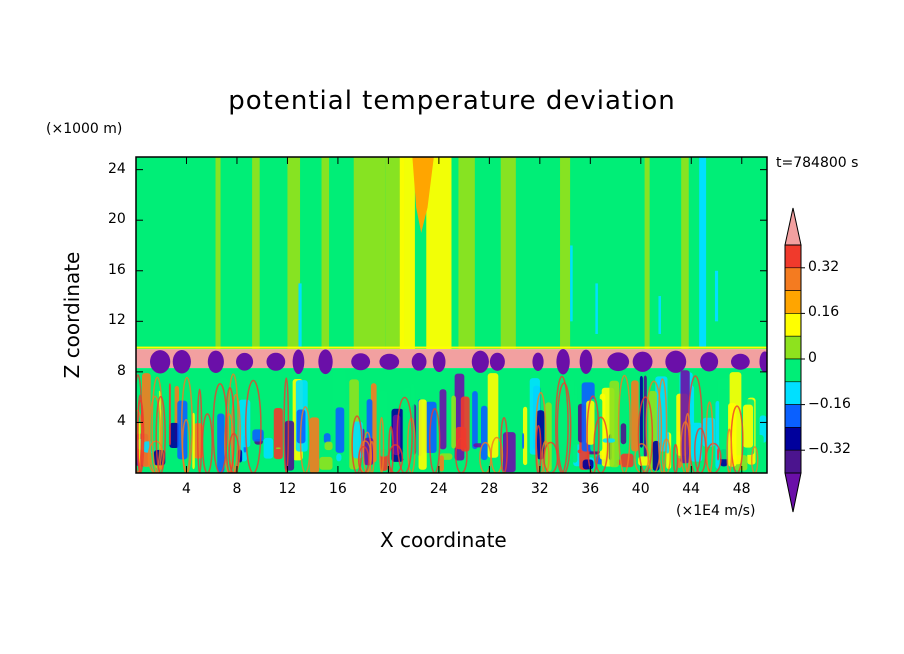  What do you see at coordinates (186, 489) in the screenshot?
I see `x-tick-label: 4` at bounding box center [186, 489].